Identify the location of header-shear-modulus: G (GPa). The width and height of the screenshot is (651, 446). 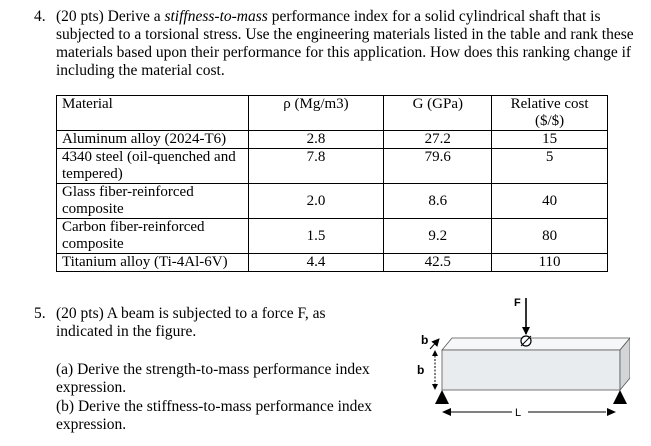
(438, 113).